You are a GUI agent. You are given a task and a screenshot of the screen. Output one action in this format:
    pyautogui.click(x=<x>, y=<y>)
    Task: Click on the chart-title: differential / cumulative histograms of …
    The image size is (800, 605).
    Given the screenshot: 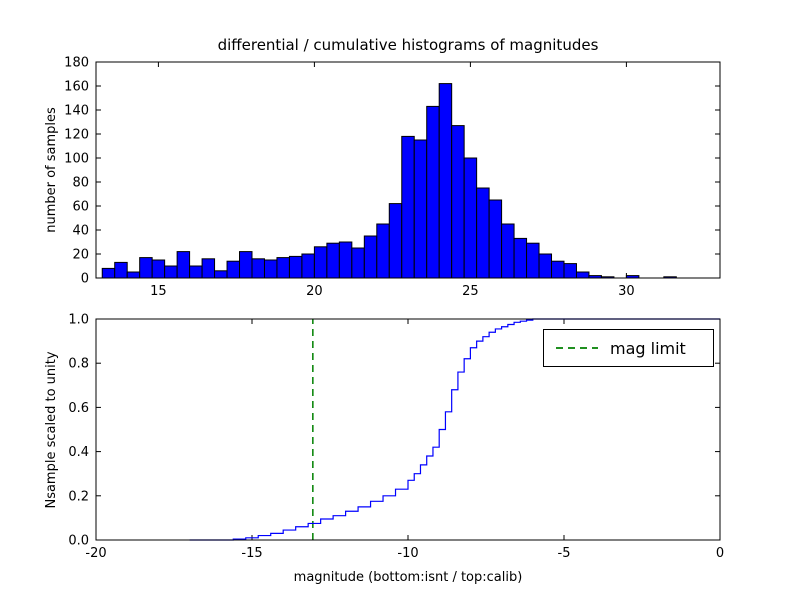 What is the action you would take?
    pyautogui.click(x=408, y=45)
    